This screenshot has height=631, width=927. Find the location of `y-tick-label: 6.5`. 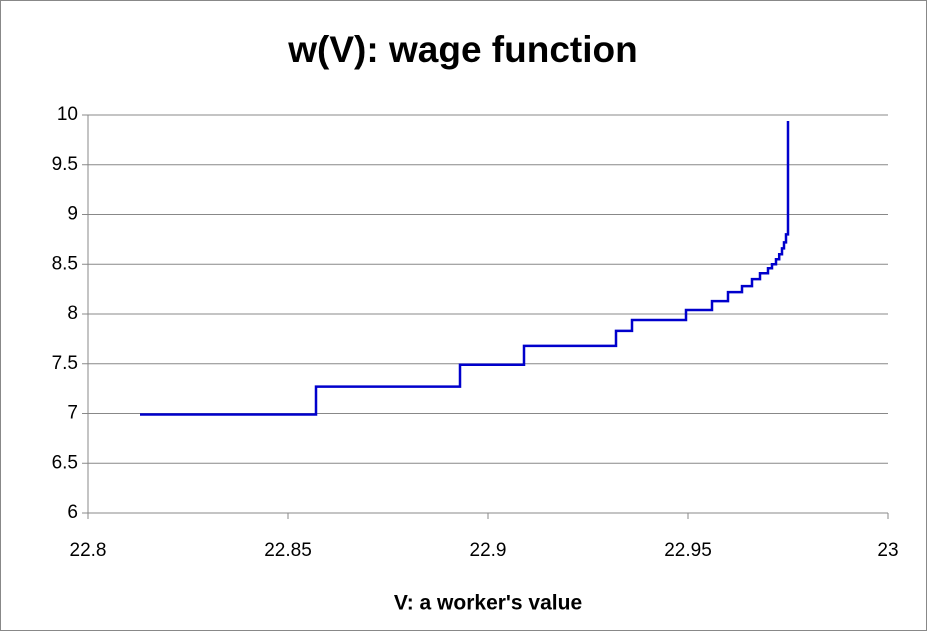

y-tick-label: 6.5 is located at coordinates (65, 462).